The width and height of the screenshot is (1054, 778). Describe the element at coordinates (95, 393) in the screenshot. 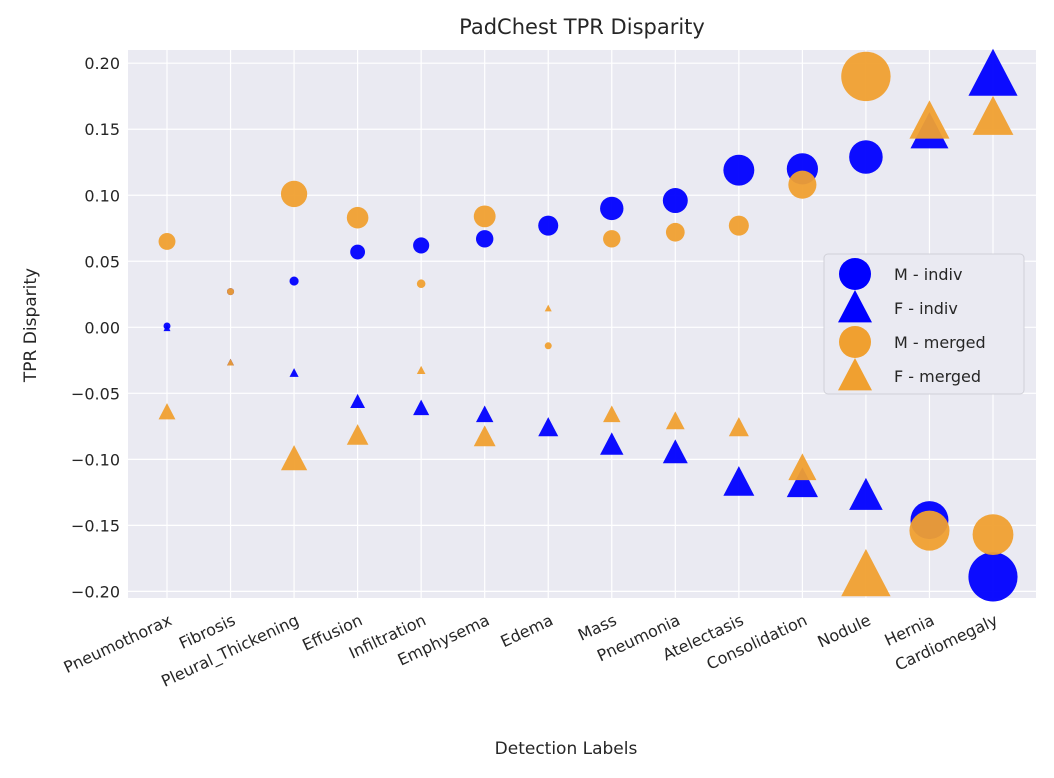

I see `y-tick-label: −0.05` at that location.